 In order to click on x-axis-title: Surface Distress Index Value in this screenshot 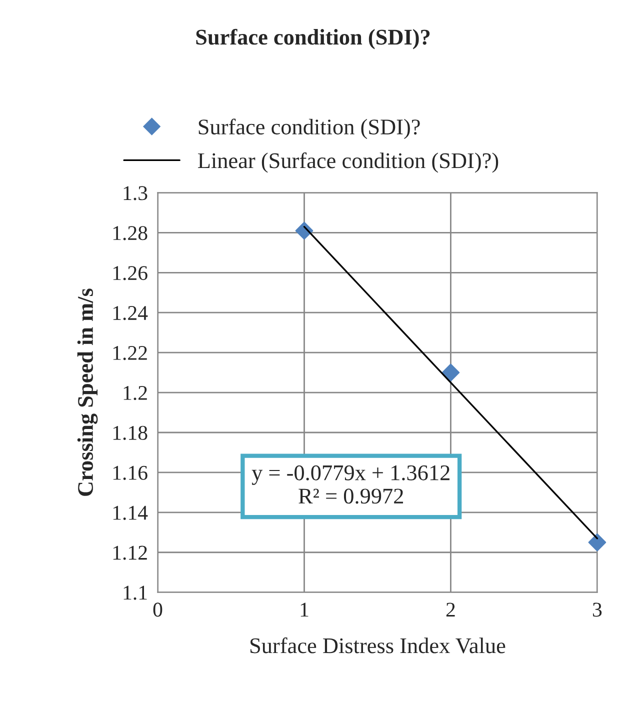, I will do `click(378, 645)`.